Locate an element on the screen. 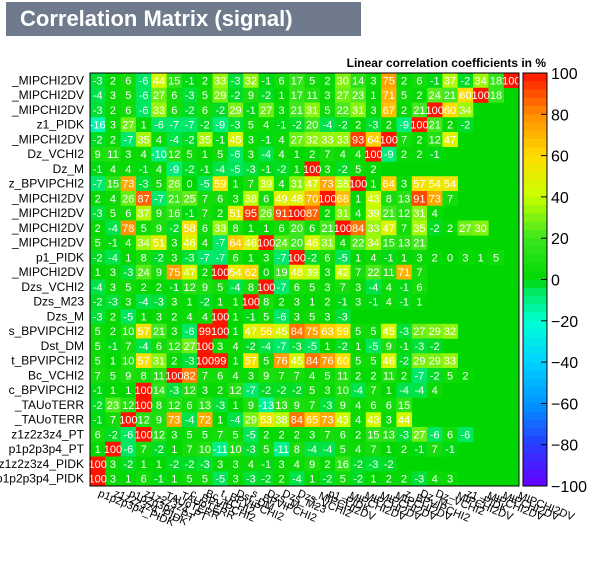 The height and width of the screenshot is (572, 596). row-label: Dst_DM is located at coordinates (62, 346).